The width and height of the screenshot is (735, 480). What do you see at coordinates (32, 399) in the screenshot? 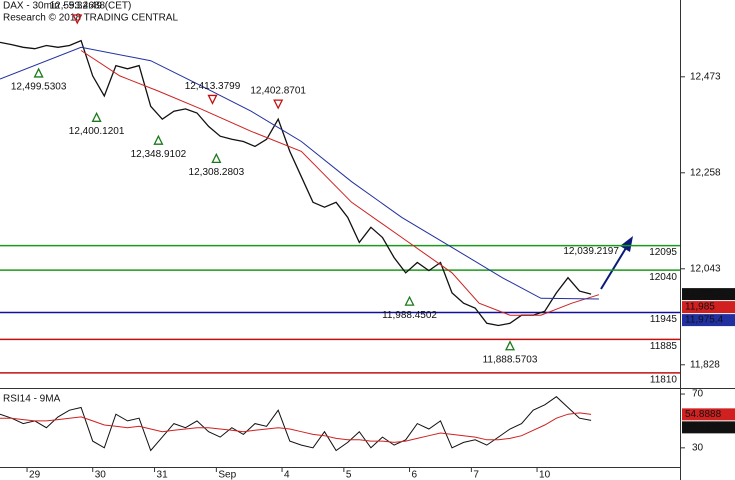
I see `rsi-title: RSI14 - 9MA` at bounding box center [32, 399].